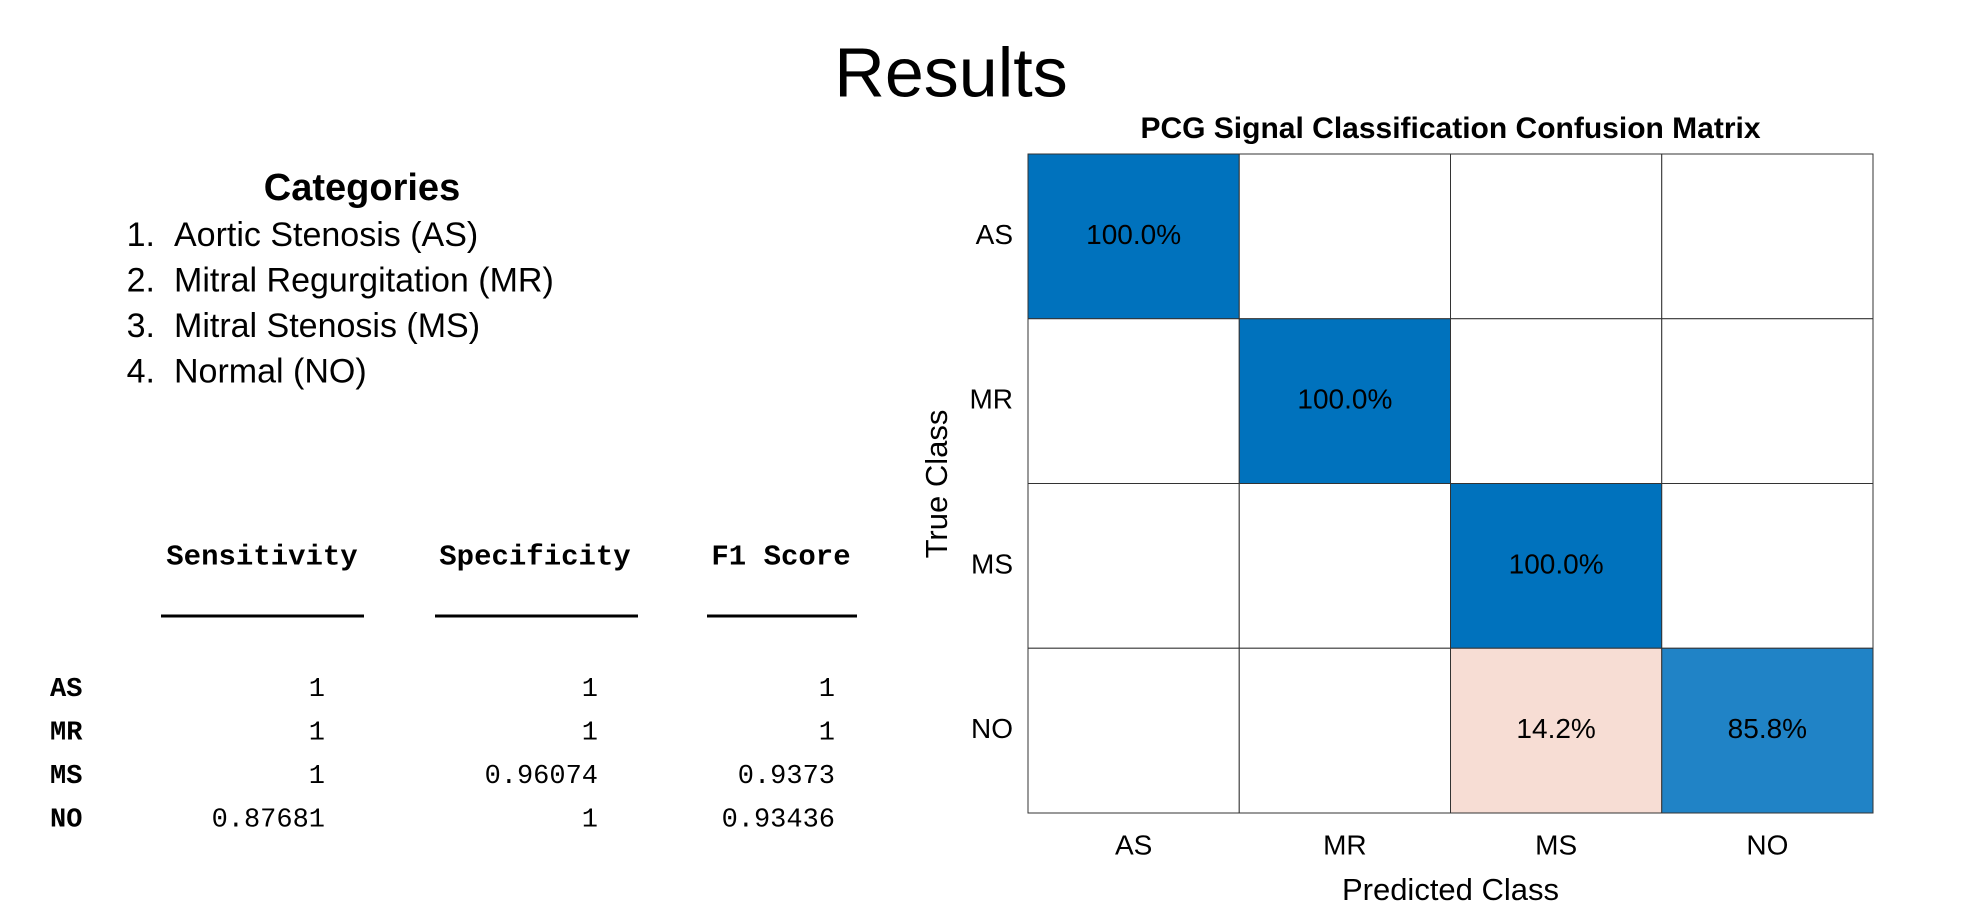 Image resolution: width=1965 pixels, height=906 pixels. Describe the element at coordinates (66, 690) in the screenshot. I see `row-label: AS` at that location.